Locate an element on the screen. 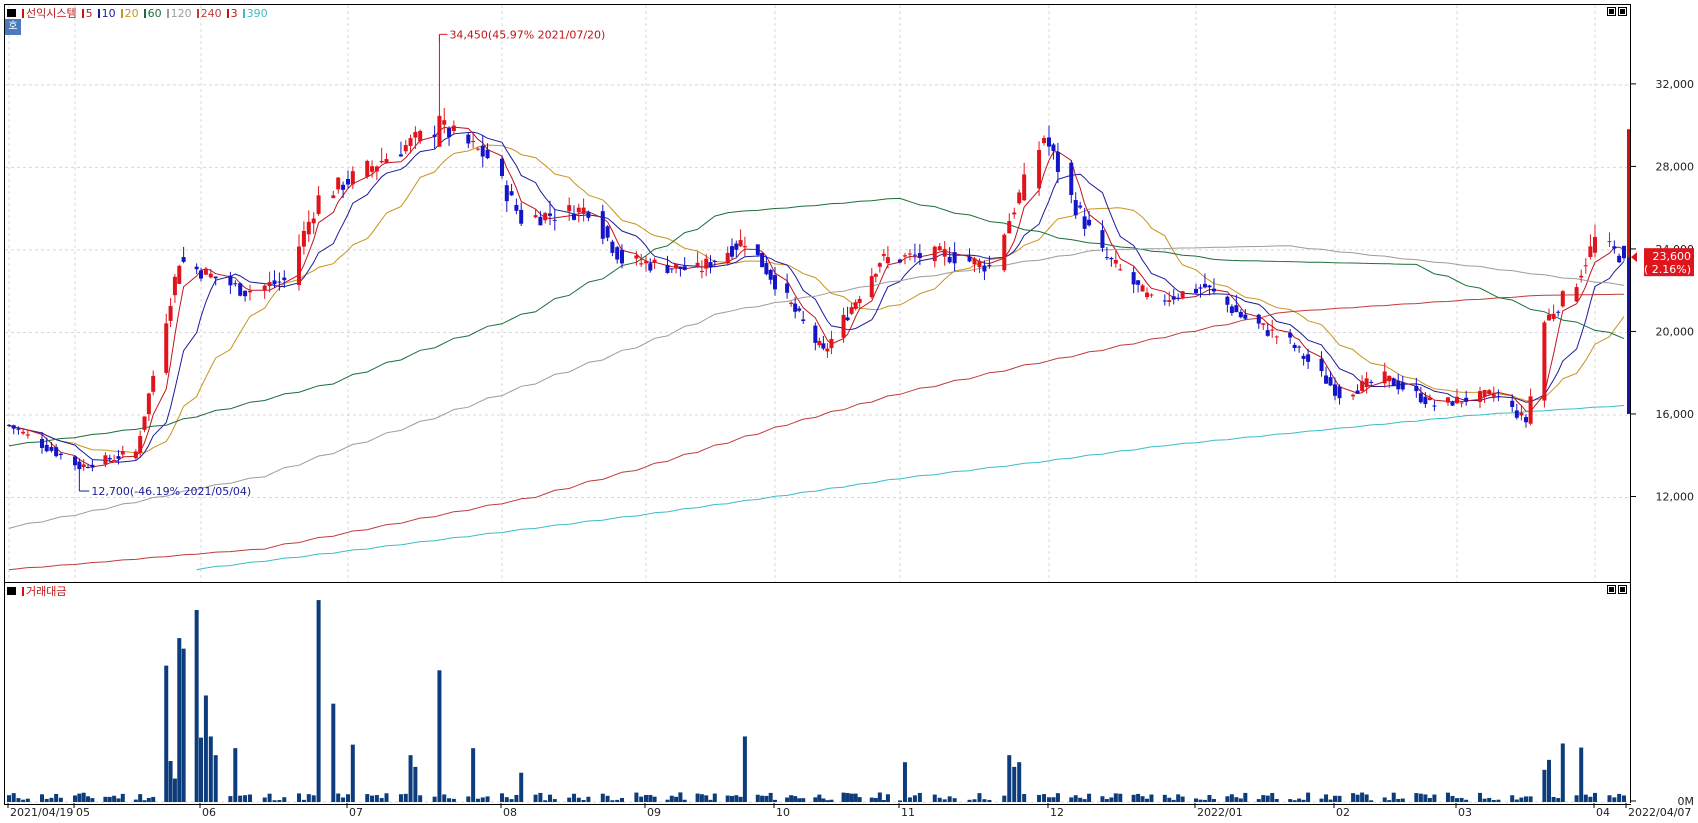  ma-legend-item: 240 is located at coordinates (209, 13).